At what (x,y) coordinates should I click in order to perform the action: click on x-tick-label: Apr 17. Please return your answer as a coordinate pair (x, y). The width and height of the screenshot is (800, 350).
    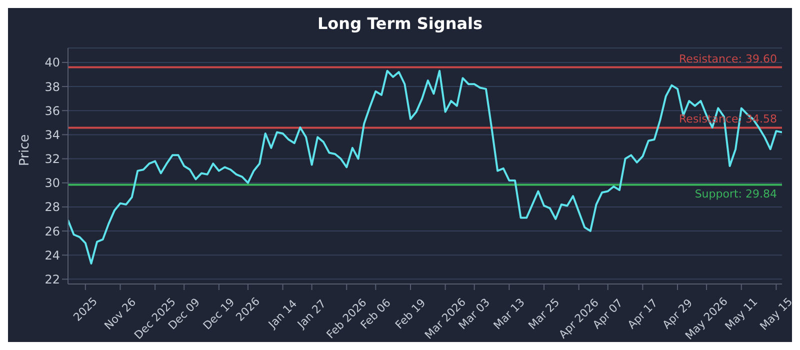
    Looking at the image, I should click on (642, 314).